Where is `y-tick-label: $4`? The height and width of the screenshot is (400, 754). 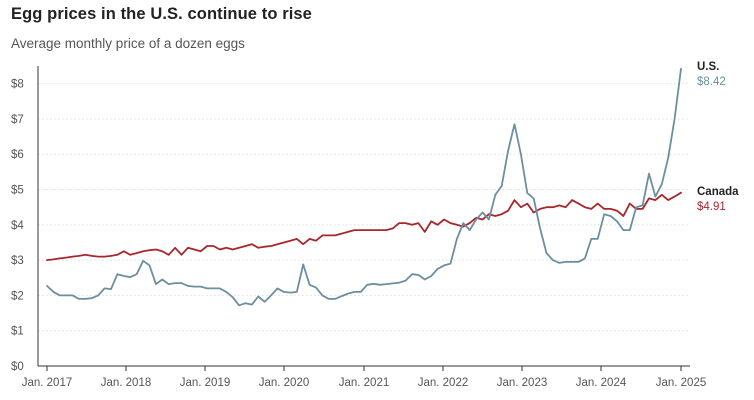 y-tick-label: $4 is located at coordinates (17, 226).